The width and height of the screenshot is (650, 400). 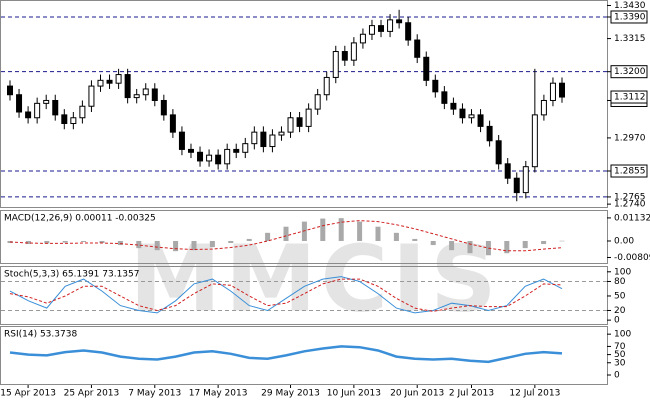 I want to click on y-tick-label: 1.3200, so click(x=630, y=72).